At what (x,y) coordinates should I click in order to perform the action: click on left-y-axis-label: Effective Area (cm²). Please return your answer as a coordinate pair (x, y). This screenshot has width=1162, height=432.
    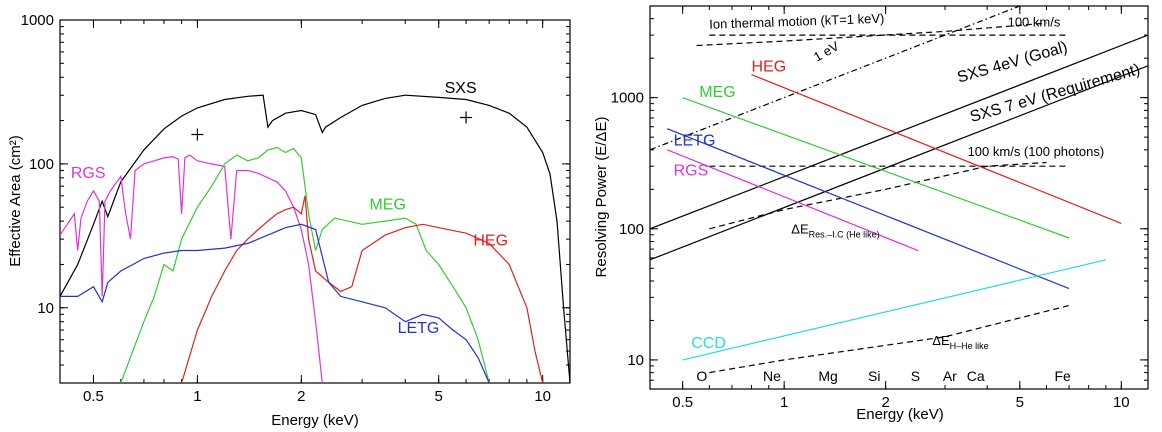
    Looking at the image, I should click on (15, 200).